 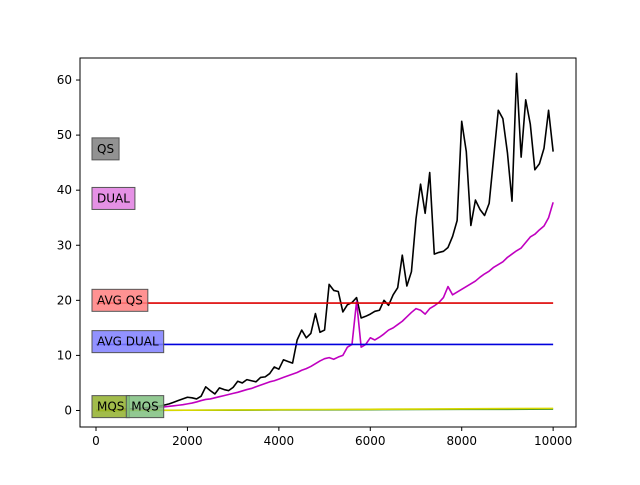 What do you see at coordinates (128, 278) in the screenshot?
I see `annotation-layer: QS DUAL AVG QS AVG DUAL MQS MQS` at bounding box center [128, 278].